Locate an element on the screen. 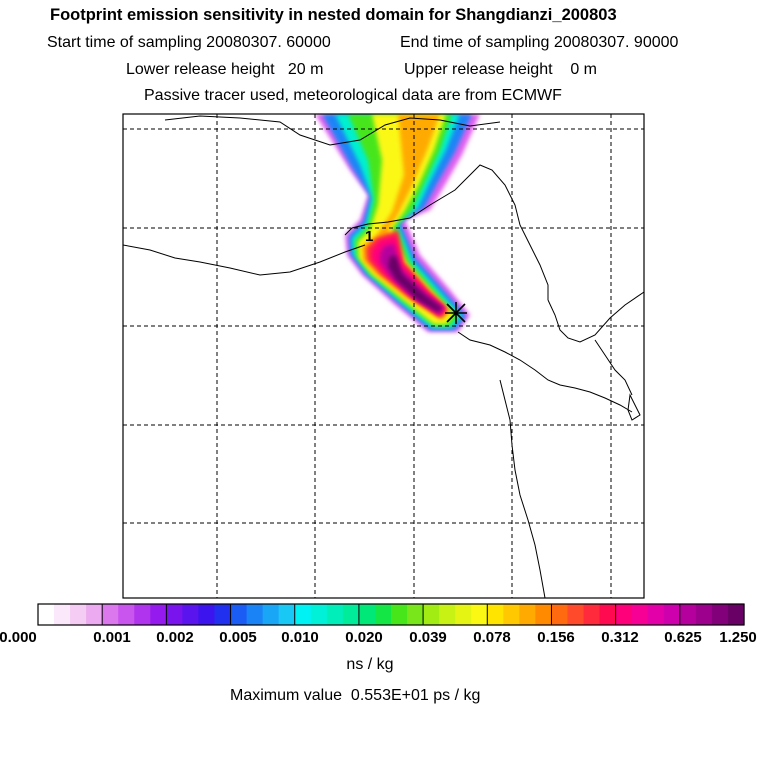  colorbar-tick-label: 1.250 is located at coordinates (738, 637).